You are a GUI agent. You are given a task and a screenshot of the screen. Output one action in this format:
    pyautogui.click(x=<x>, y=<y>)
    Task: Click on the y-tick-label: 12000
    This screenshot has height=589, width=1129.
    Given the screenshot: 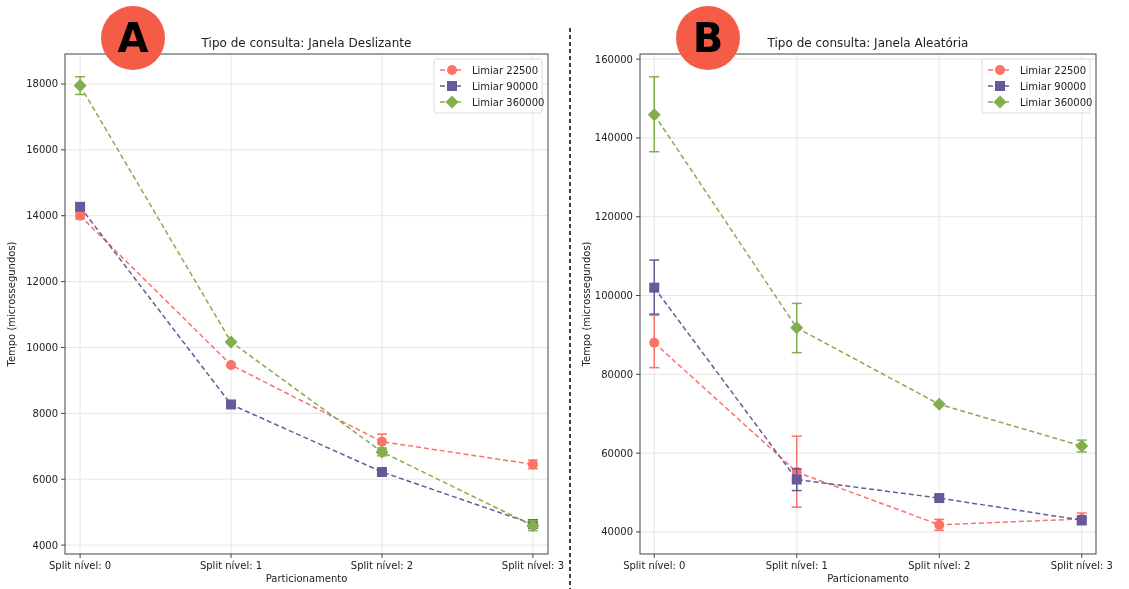 What is the action you would take?
    pyautogui.click(x=42, y=282)
    